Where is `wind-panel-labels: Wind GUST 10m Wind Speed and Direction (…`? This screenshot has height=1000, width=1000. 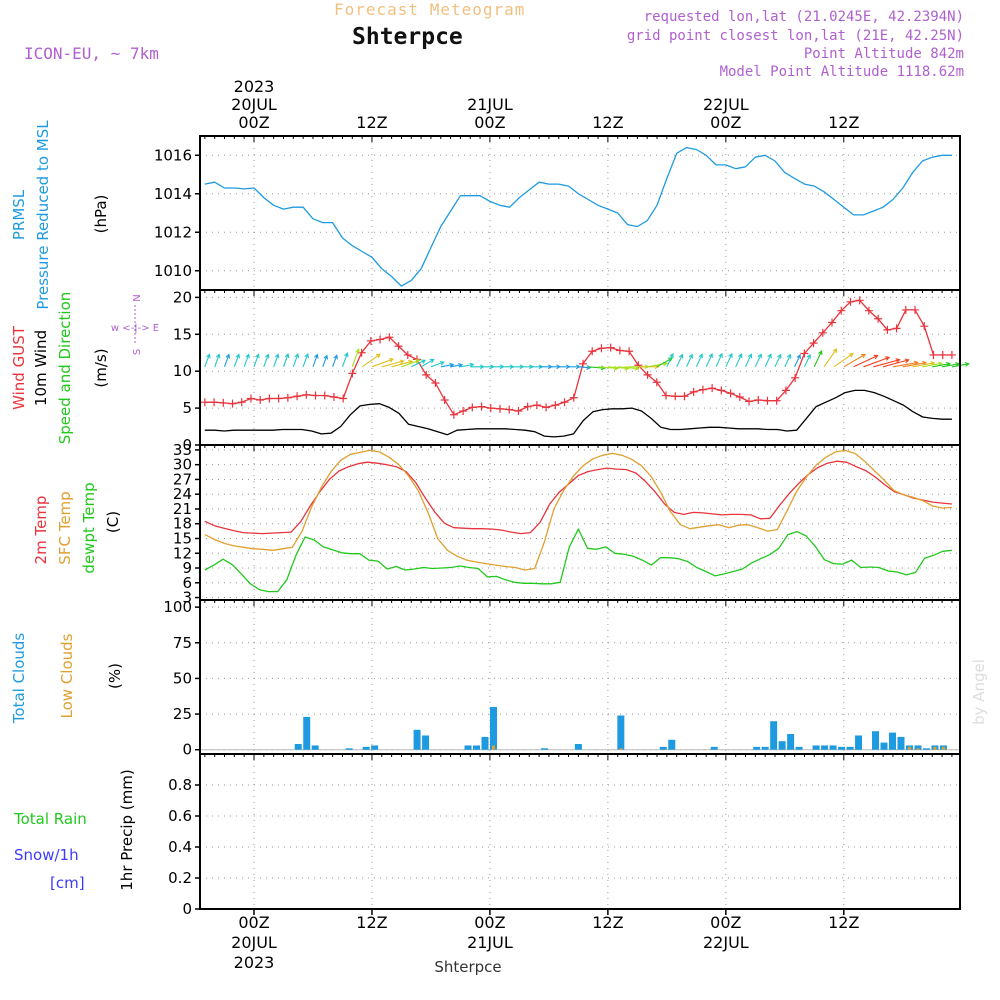
wind-panel-labels: Wind GUST 10m Wind Speed and Direction (… is located at coordinates (84, 368).